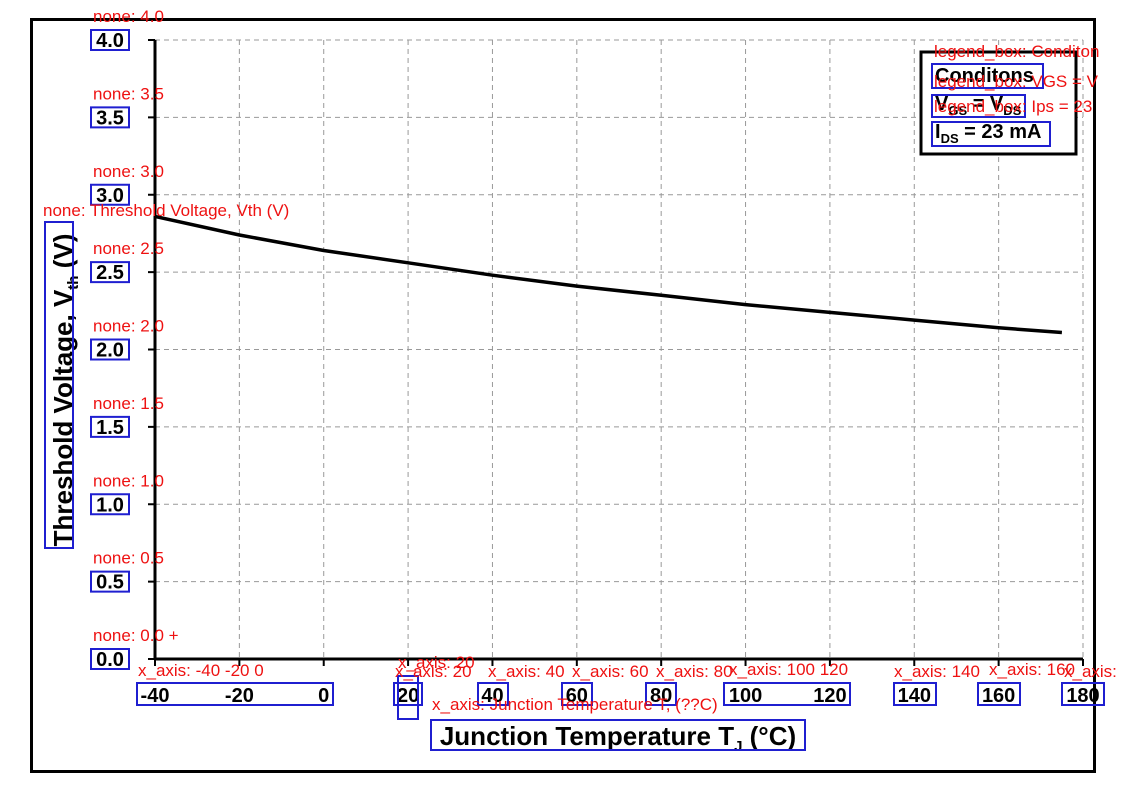 Image resolution: width=1133 pixels, height=786 pixels. What do you see at coordinates (610, 671) in the screenshot?
I see `ann-x-60: x_axis: 60` at bounding box center [610, 671].